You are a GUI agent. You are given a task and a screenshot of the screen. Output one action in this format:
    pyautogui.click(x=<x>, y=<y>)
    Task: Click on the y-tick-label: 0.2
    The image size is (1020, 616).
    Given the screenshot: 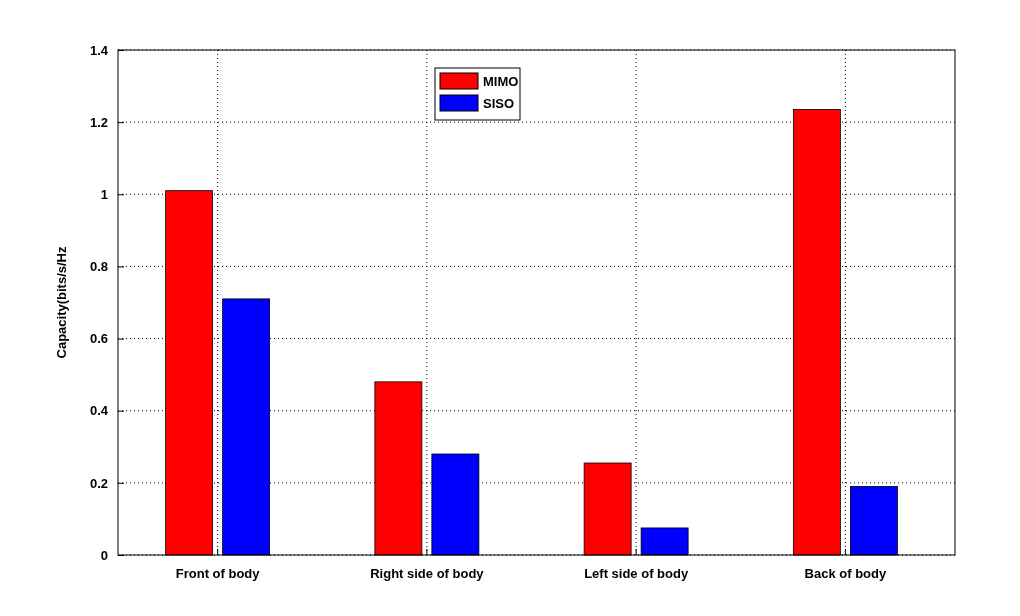 What is the action you would take?
    pyautogui.click(x=98, y=483)
    